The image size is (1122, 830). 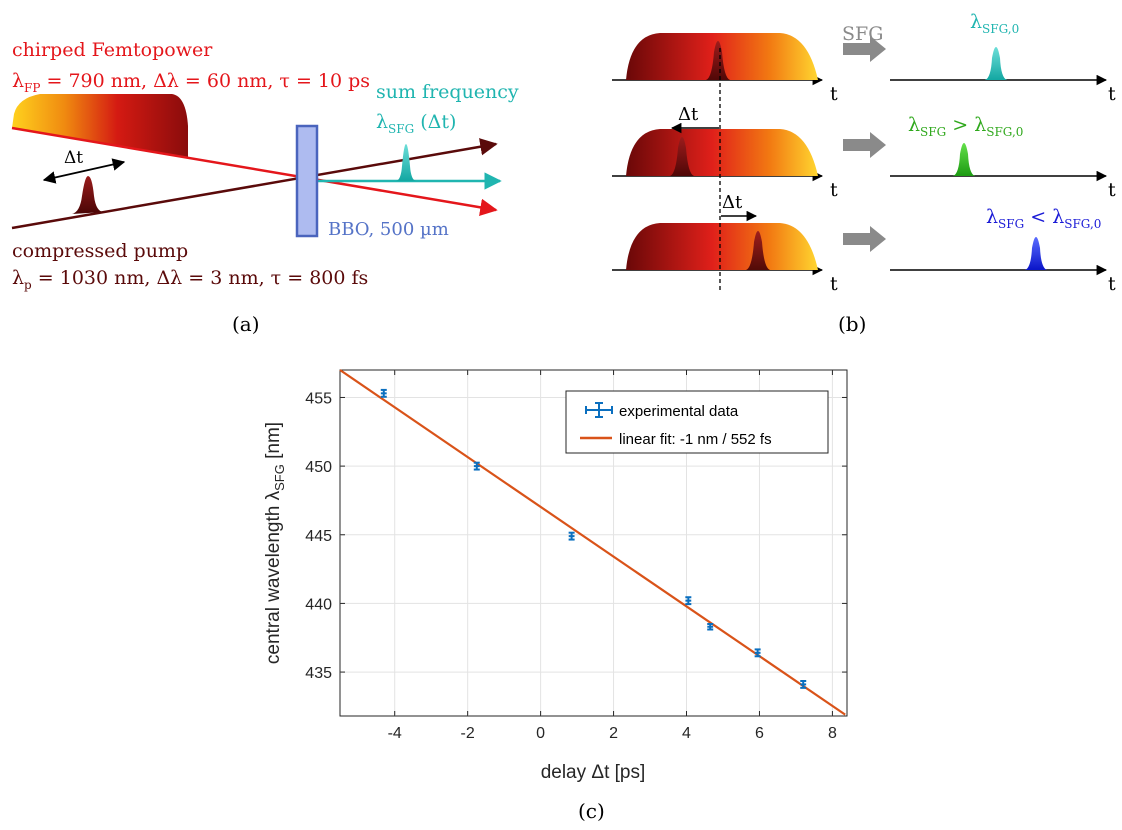 I want to click on pump-title: compressed pump, so click(x=100, y=251).